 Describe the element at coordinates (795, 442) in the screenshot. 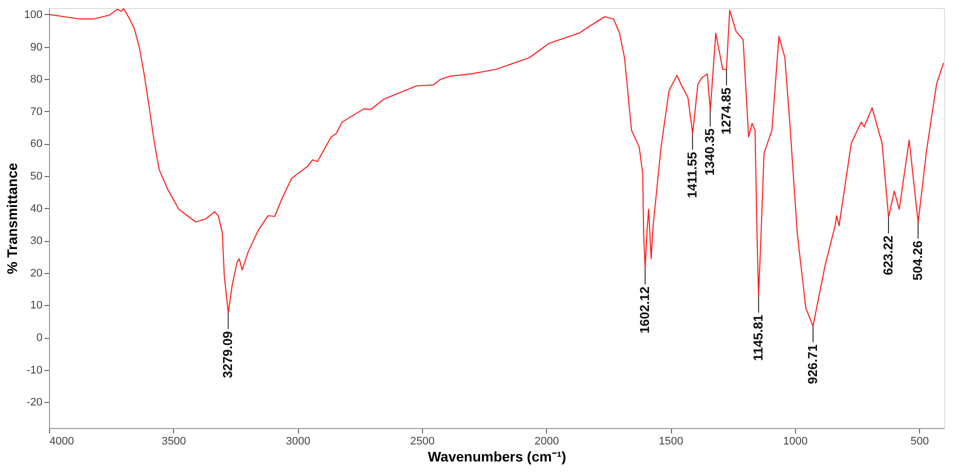

I see `x-tick-label: 1000` at that location.